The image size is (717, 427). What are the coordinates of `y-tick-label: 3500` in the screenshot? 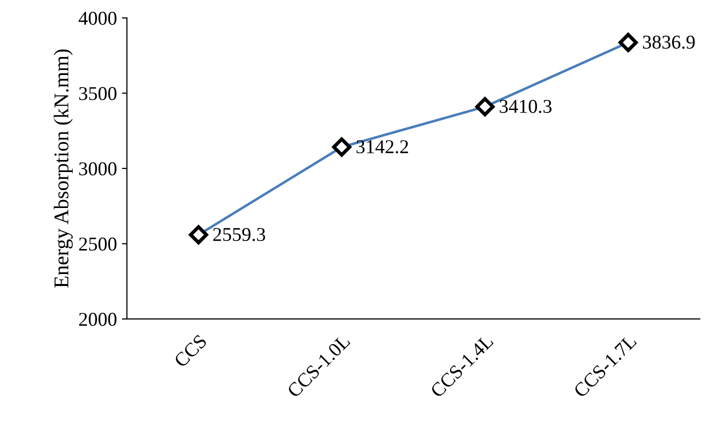 It's located at (97, 93).